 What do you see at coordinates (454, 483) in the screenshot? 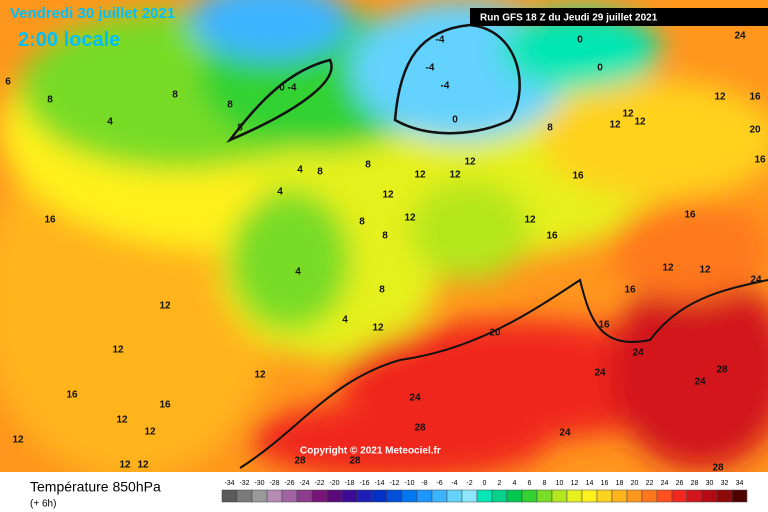
I see `scale-label: -4` at bounding box center [454, 483].